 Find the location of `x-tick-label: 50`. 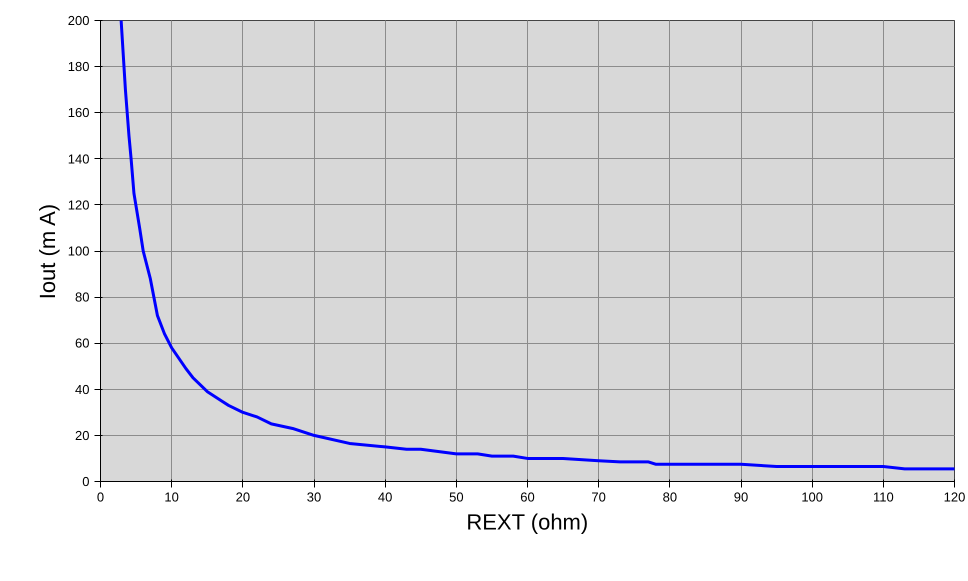

x-tick-label: 50 is located at coordinates (456, 497).